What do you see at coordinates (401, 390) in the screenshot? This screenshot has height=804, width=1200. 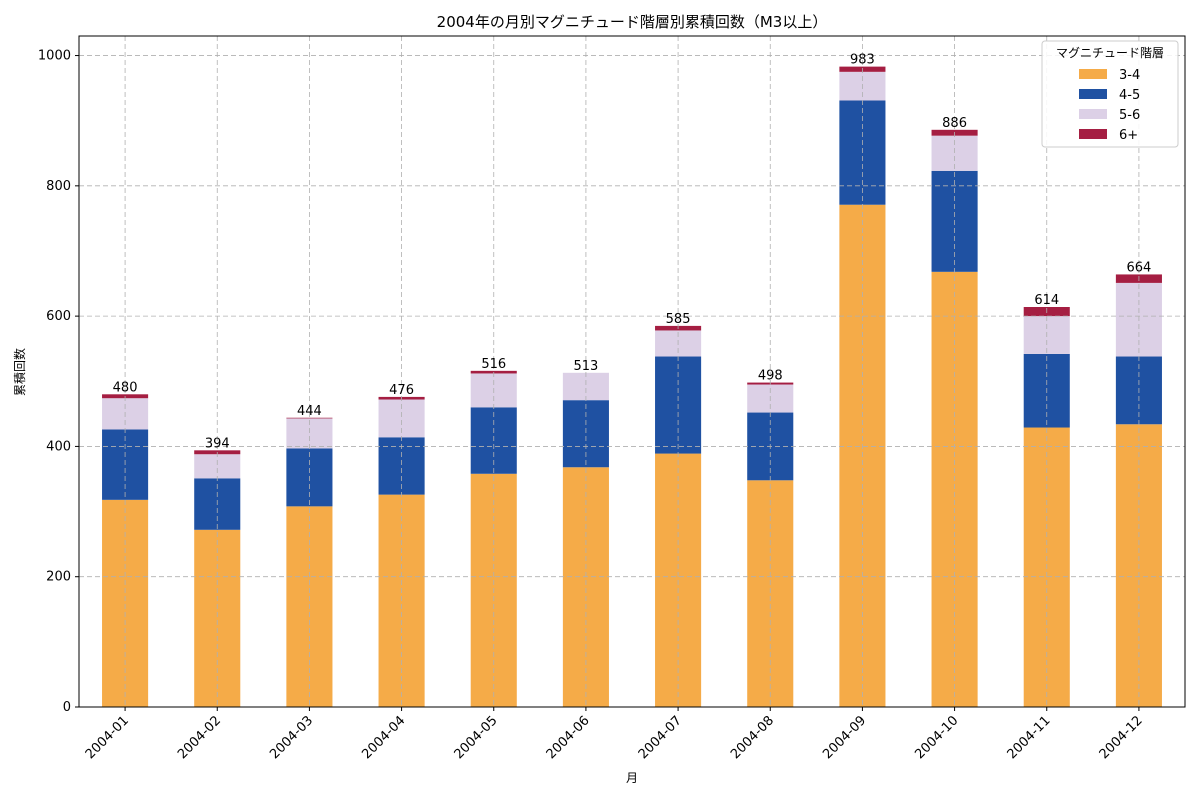 I see `total-label: 476` at bounding box center [401, 390].